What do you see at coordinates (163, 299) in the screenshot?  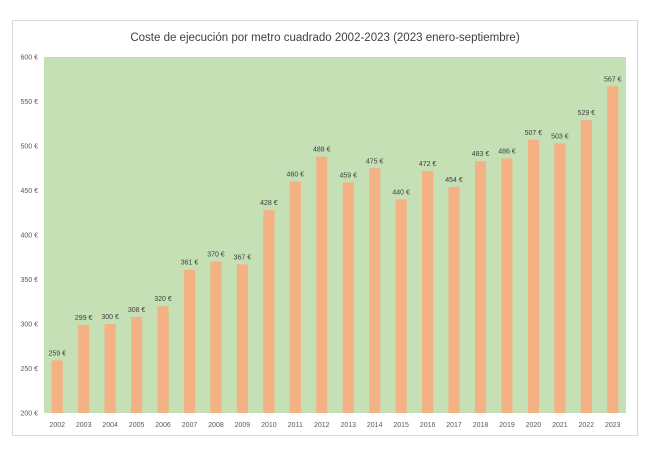 I see `data-label: 320 €` at bounding box center [163, 299].